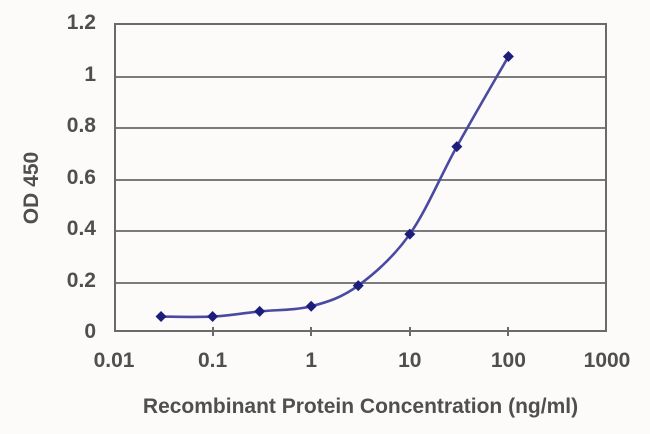 The image size is (650, 434). Describe the element at coordinates (90, 331) in the screenshot. I see `y-tick-label-0: 0` at that location.